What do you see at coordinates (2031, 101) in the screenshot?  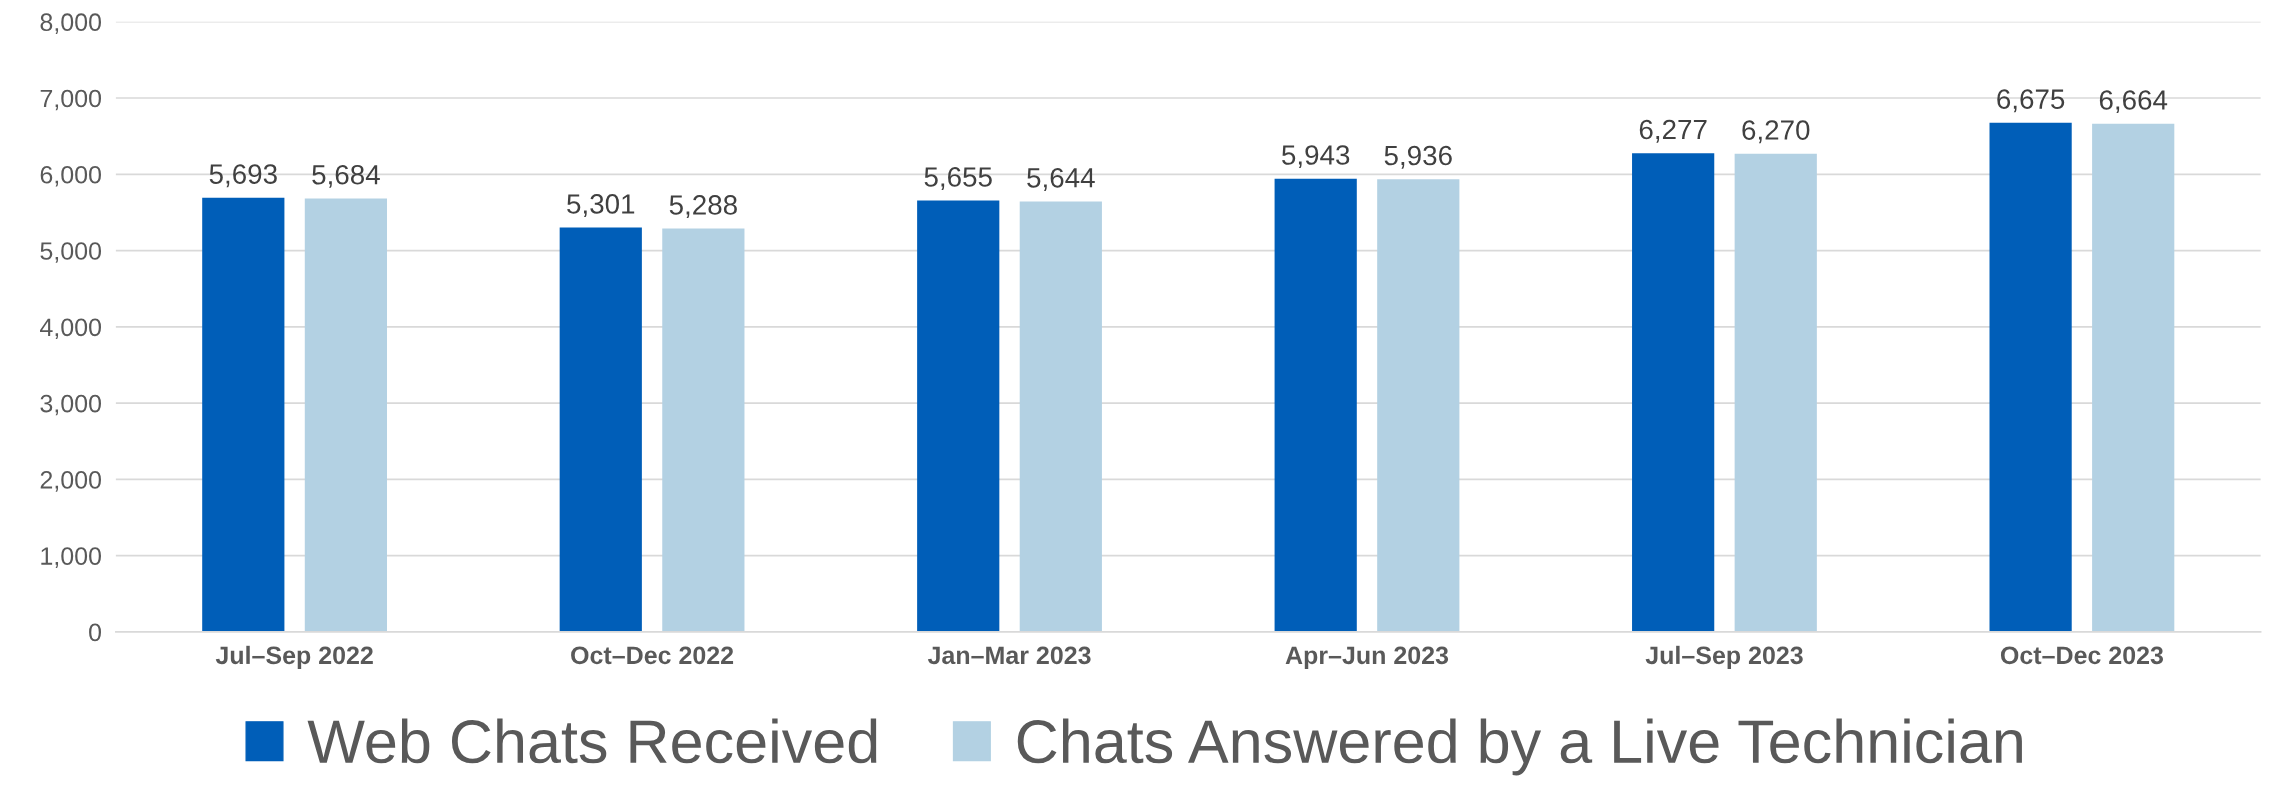 I see `data-label: 6,675` at bounding box center [2031, 101].